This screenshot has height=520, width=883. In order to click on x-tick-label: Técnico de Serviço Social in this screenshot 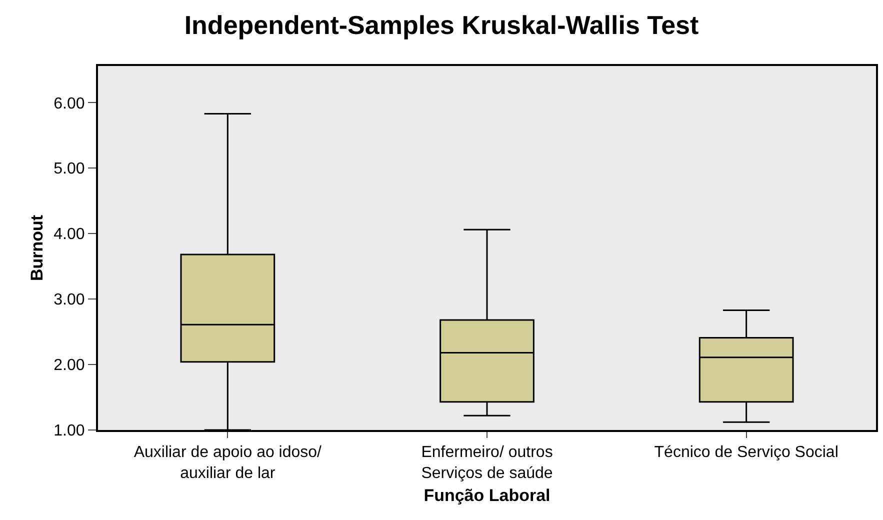, I will do `click(746, 453)`.